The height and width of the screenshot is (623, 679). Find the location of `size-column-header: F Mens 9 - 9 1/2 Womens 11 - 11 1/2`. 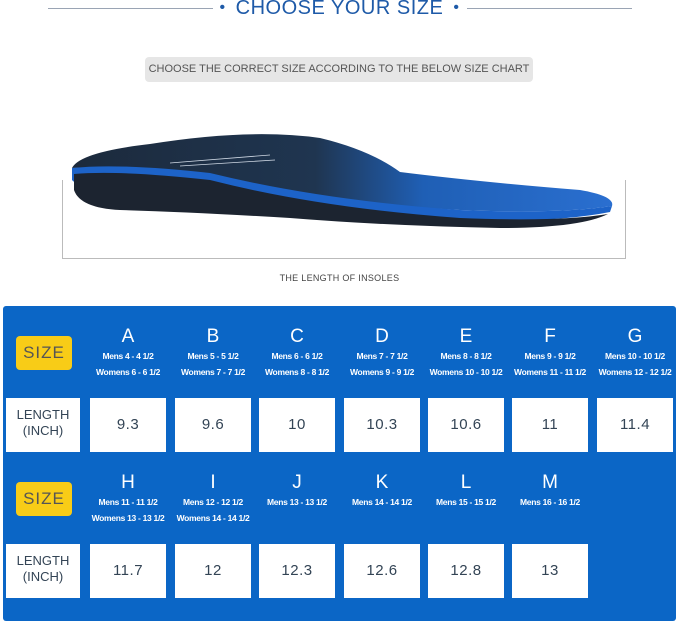

size-column-header: F Mens 9 - 9 1/2 Womens 11 - 11 1/2 is located at coordinates (550, 353).